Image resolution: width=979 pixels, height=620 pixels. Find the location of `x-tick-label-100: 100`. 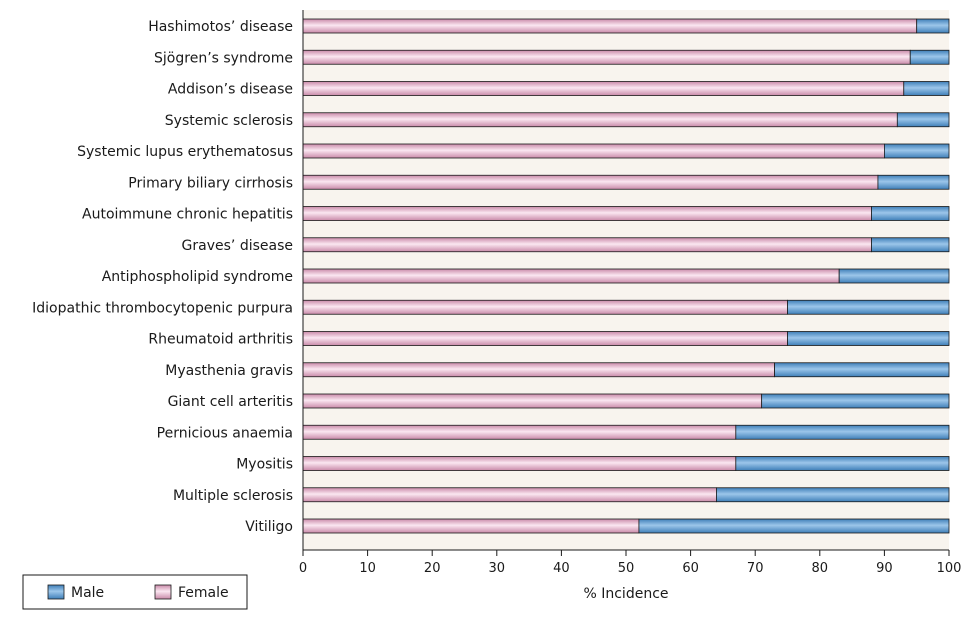

x-tick-label-100: 100 is located at coordinates (949, 568).